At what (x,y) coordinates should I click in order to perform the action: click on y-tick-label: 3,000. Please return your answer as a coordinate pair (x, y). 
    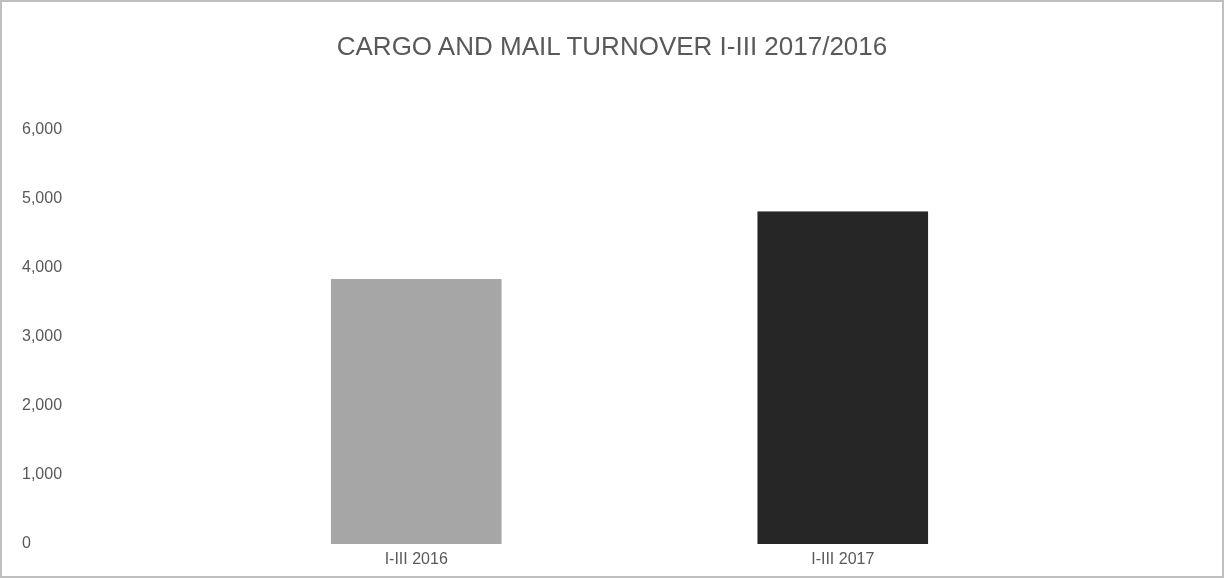
    Looking at the image, I should click on (42, 336).